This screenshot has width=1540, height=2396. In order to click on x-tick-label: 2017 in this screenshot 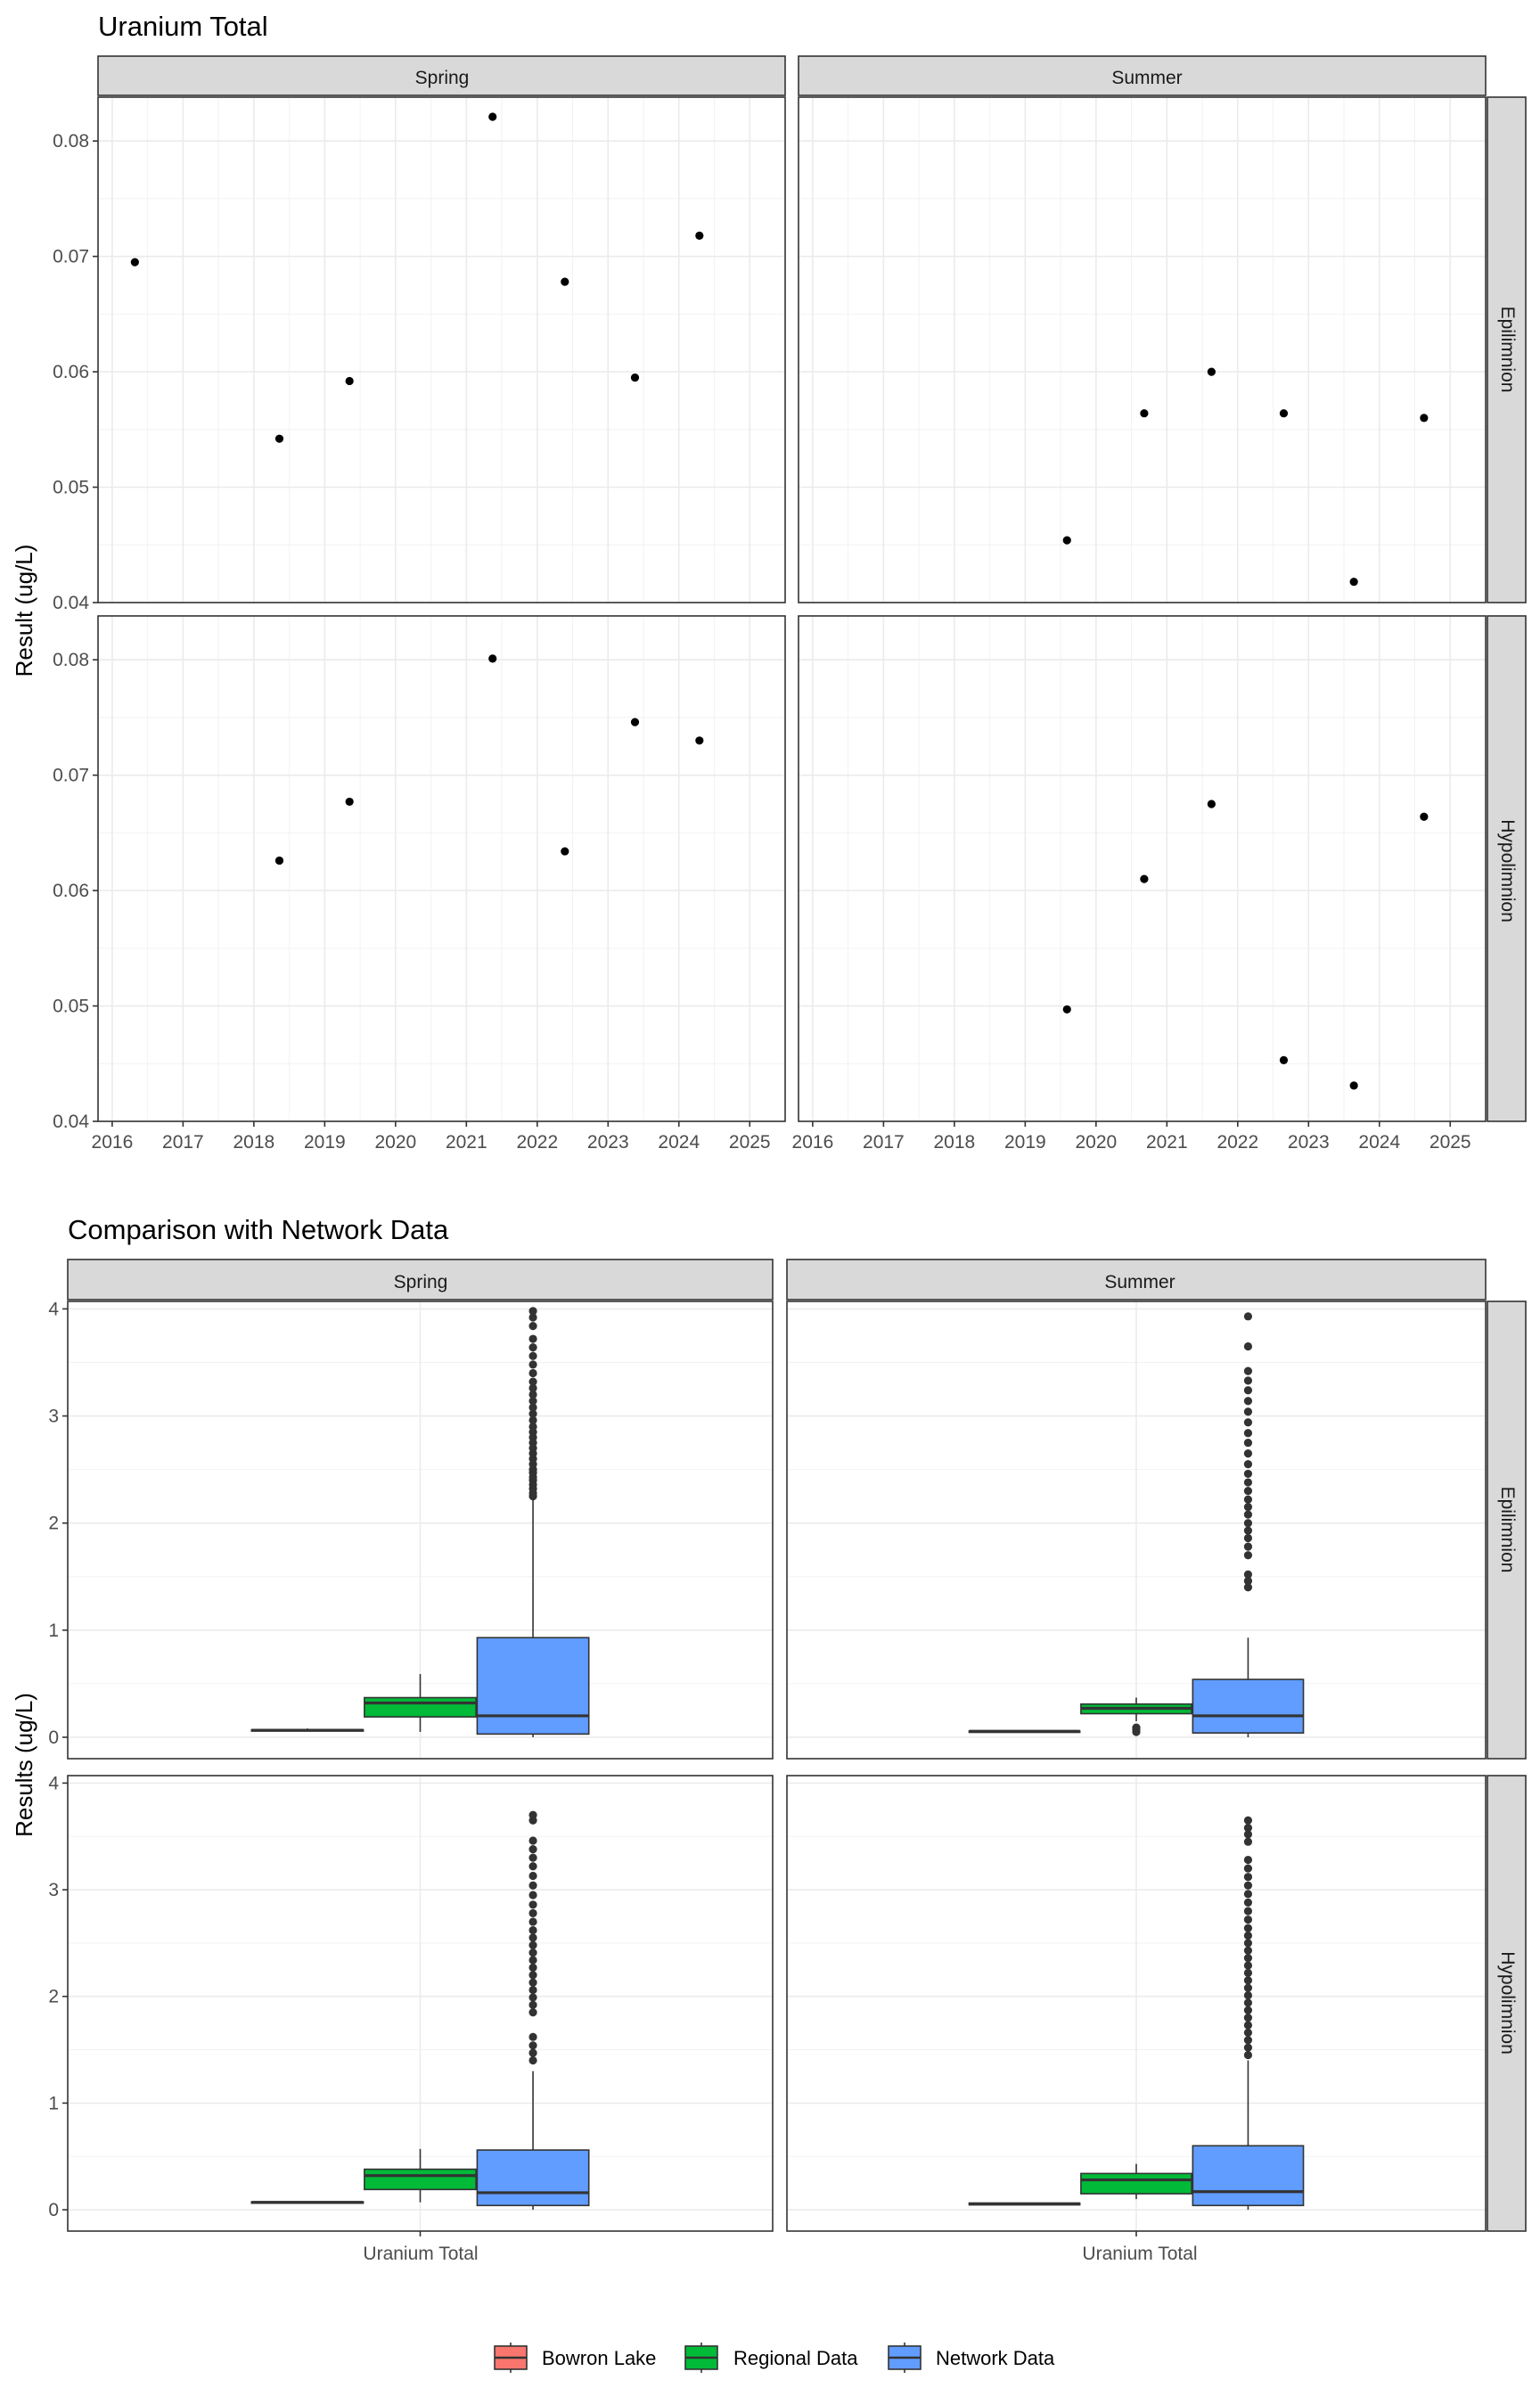, I will do `click(183, 1142)`.